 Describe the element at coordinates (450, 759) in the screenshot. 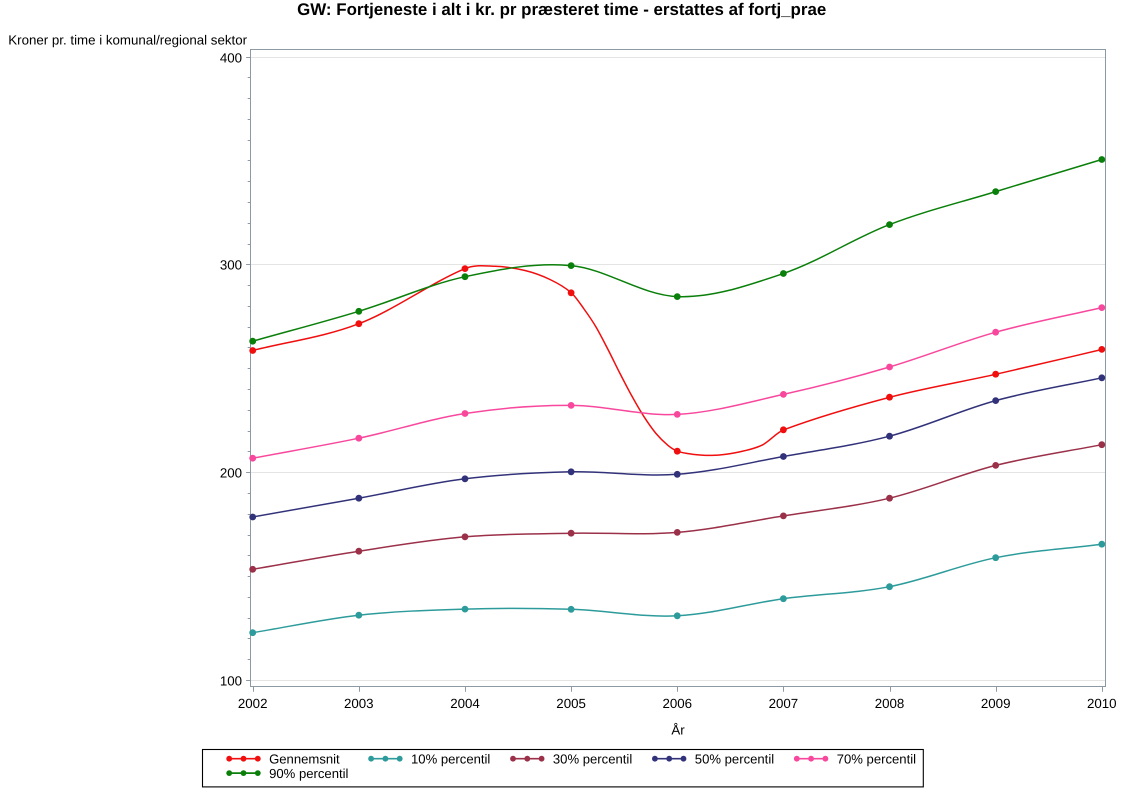

I see `svg-text: 10% percentil` at that location.